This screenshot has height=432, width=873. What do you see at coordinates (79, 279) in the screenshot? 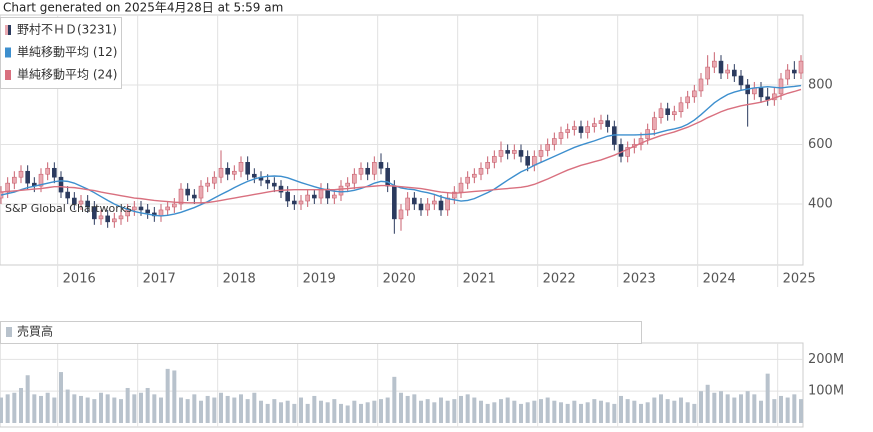
I see `x-tick-label: 2016` at bounding box center [79, 279].